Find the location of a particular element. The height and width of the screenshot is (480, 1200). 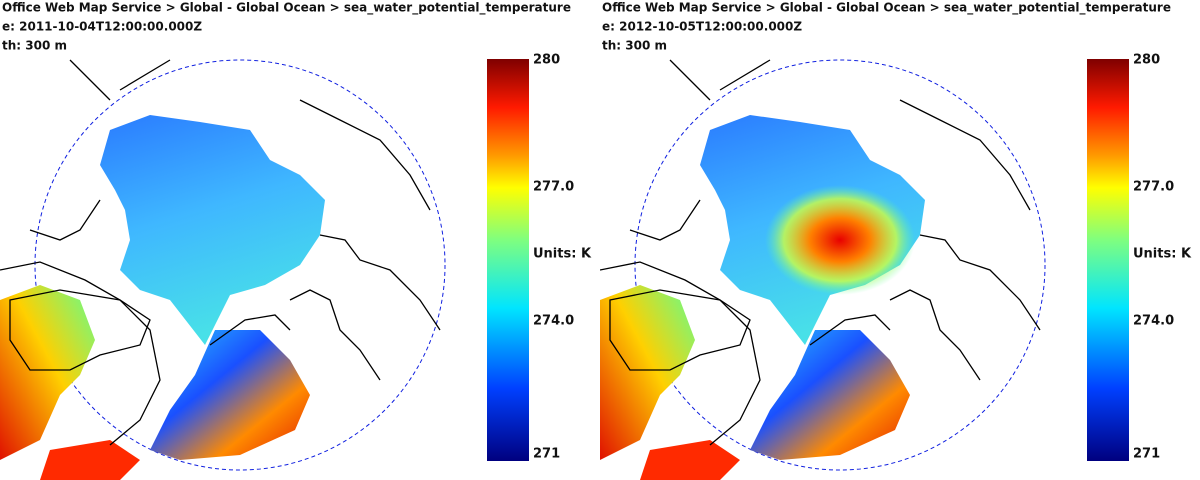

date: e: 2012-10-05T12:00:00.000Z is located at coordinates (702, 27).